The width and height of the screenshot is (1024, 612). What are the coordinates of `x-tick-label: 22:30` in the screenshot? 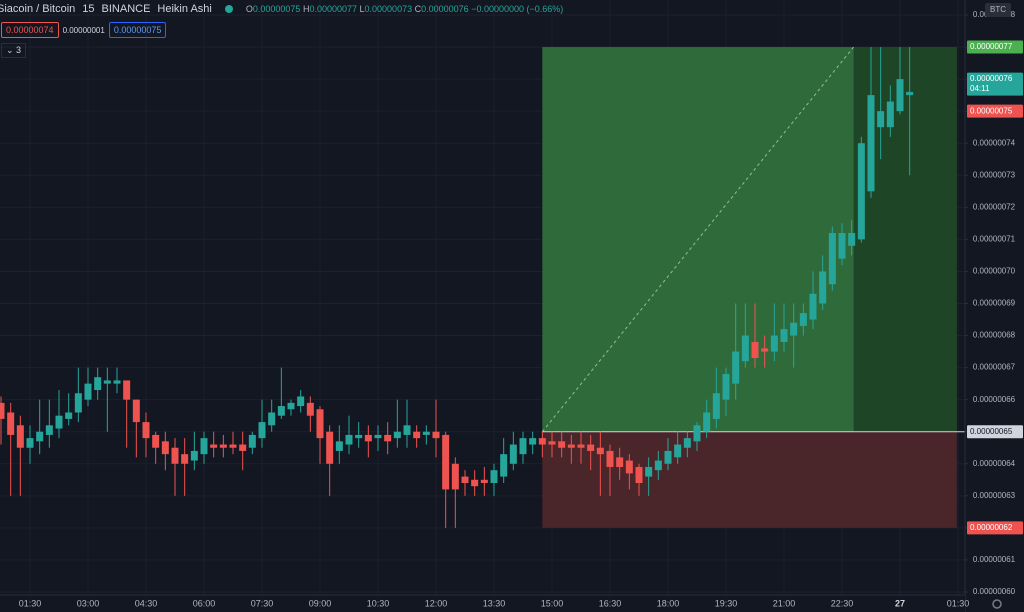 It's located at (842, 603).